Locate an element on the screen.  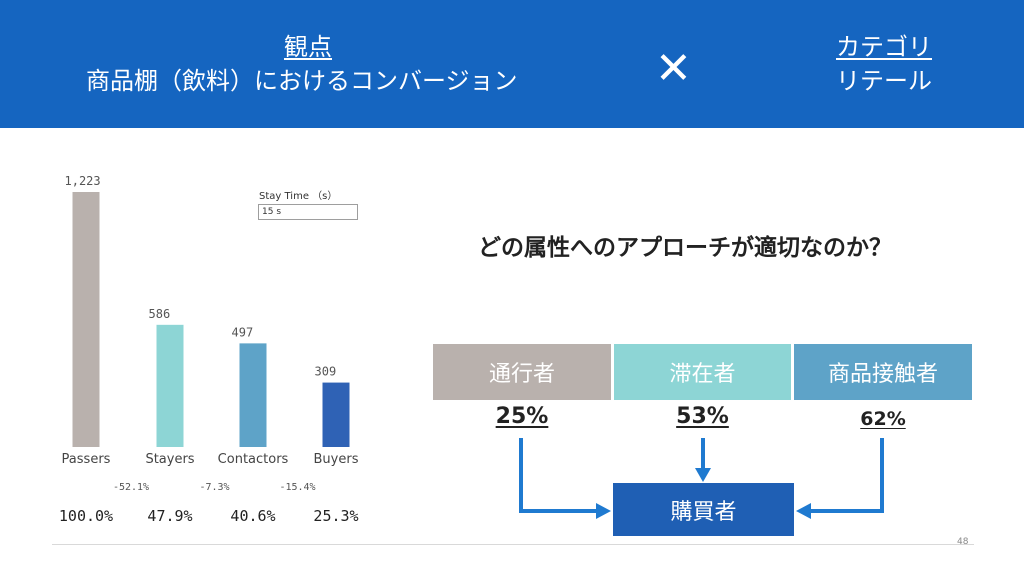
cross-icon: ✕ is located at coordinates (673, 68).